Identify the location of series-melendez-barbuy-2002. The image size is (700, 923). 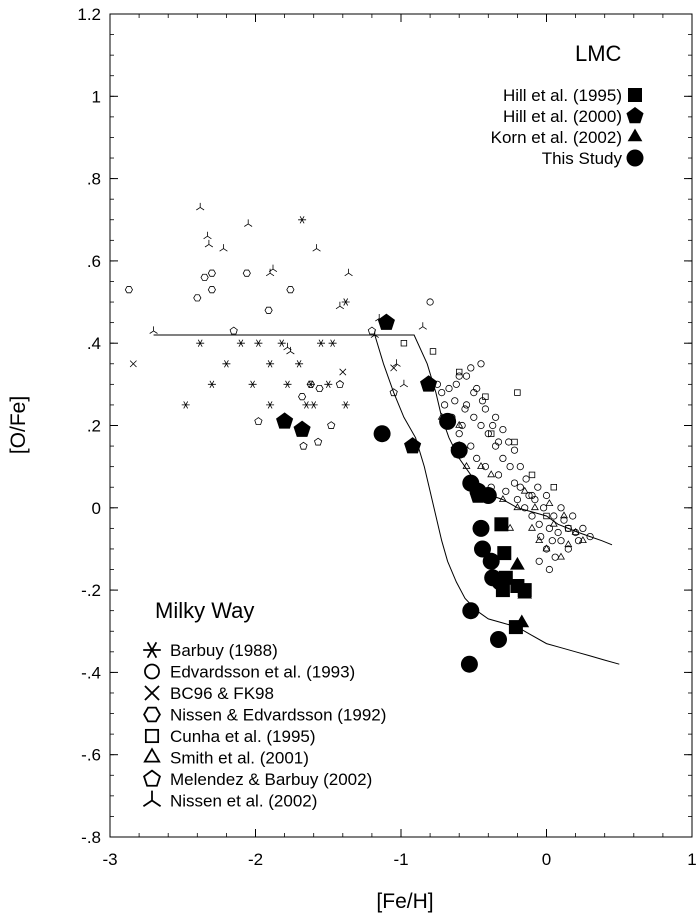
(313, 388).